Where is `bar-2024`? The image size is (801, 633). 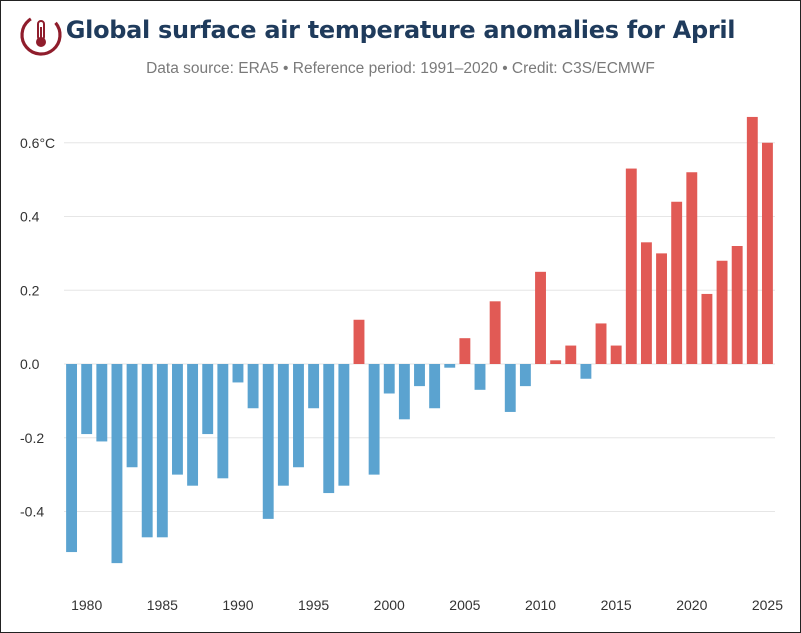
bar-2024 is located at coordinates (752, 240).